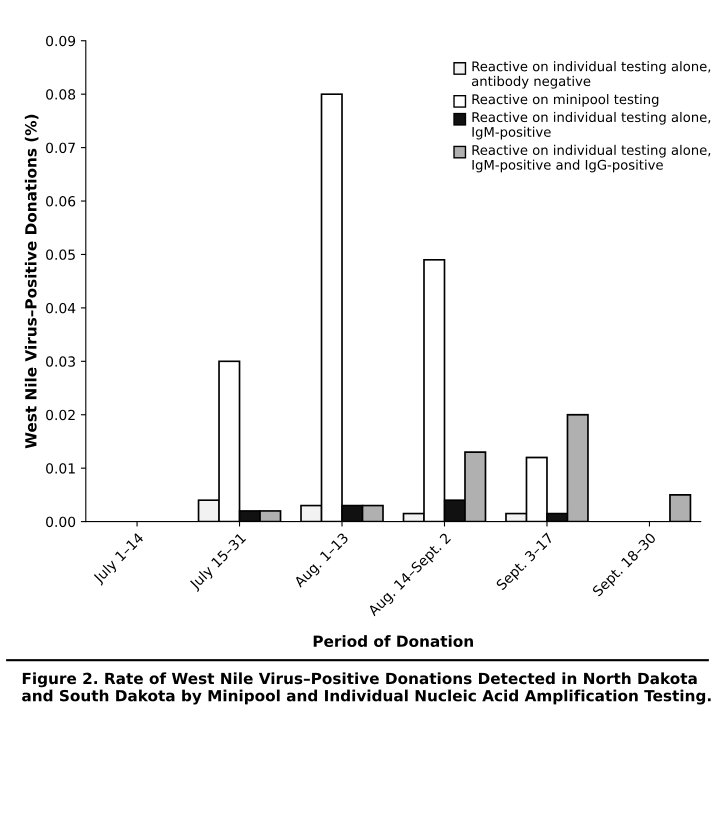 The image size is (715, 815). I want to click on legend-label: Reactive on individual testing alone, IgM-positive, so click(591, 126).